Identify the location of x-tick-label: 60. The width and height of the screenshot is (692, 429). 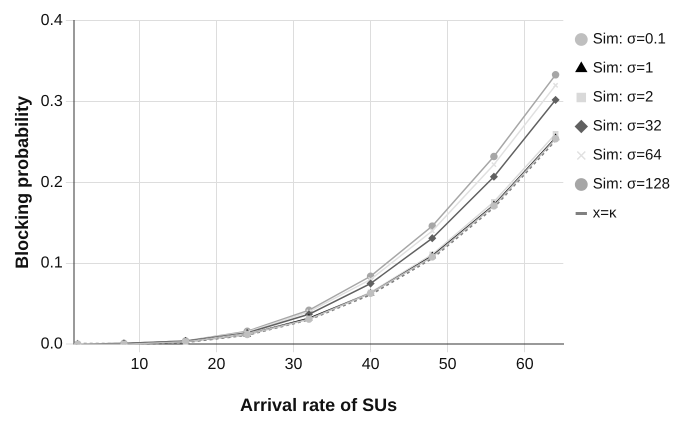
(525, 365).